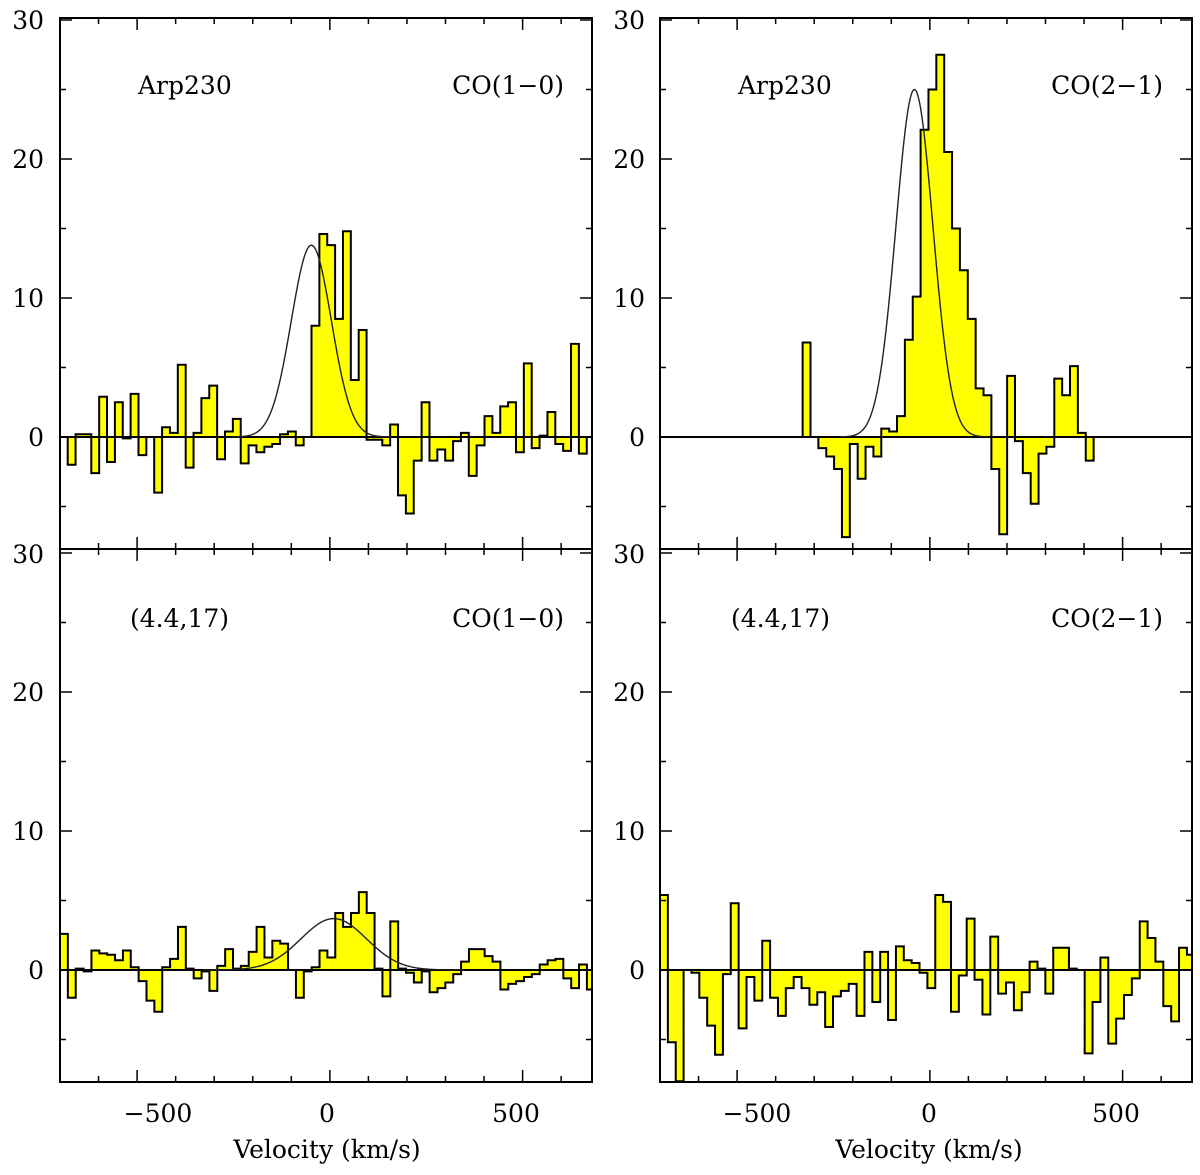 This screenshot has height=1175, width=1200. I want to click on x-tick-label-right-0: 0, so click(929, 1113).